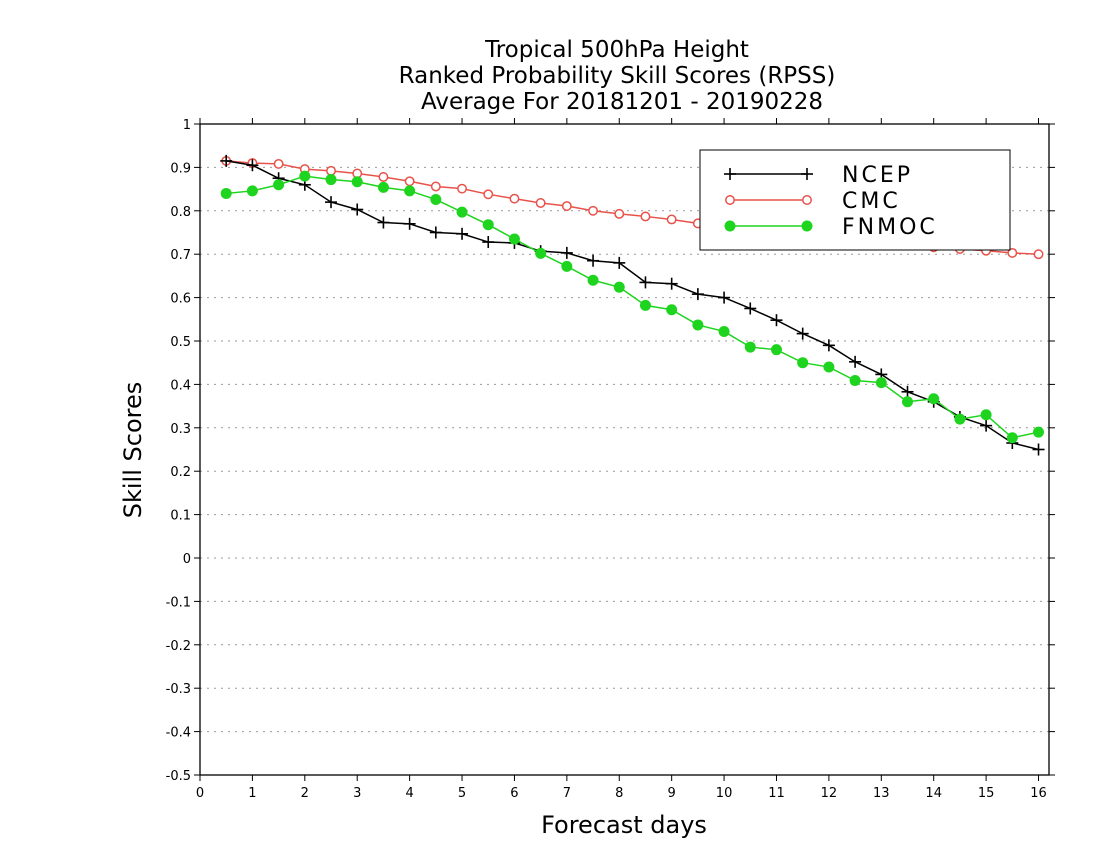 The image size is (1100, 850). I want to click on legend-item-fnmoc: FNMOC, so click(831, 227).